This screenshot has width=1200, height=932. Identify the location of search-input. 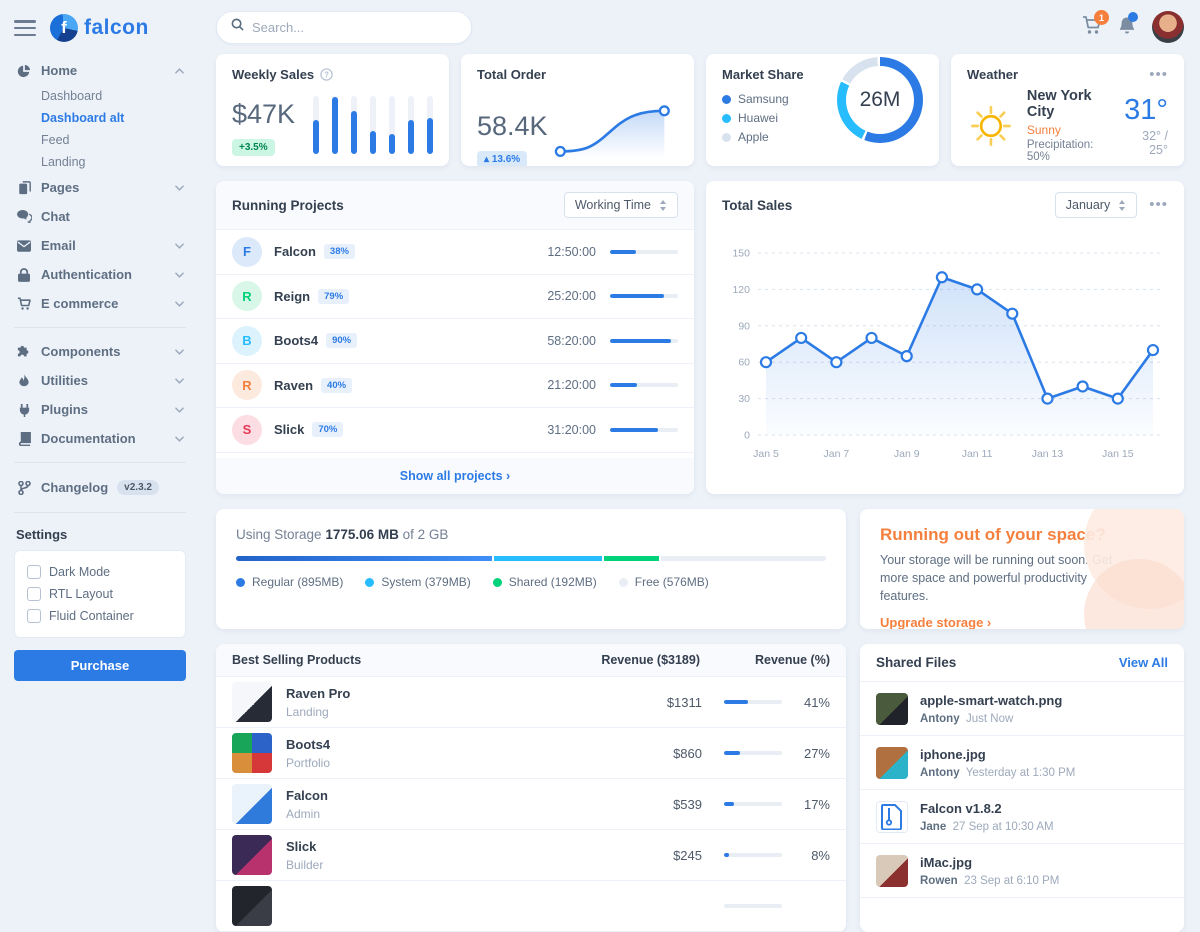
(354, 27).